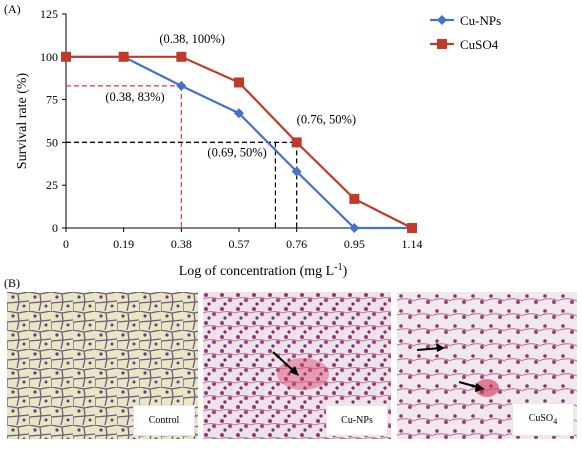  What do you see at coordinates (192, 39) in the screenshot?
I see `annotation-label: (0.38, 100%)` at bounding box center [192, 39].